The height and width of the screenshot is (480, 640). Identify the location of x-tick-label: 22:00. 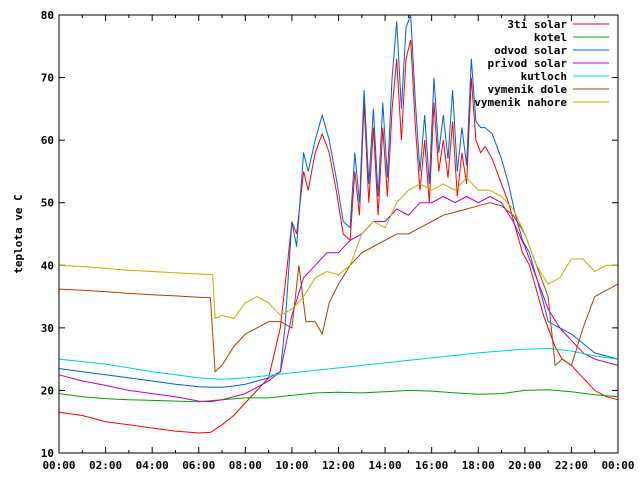
(571, 465).